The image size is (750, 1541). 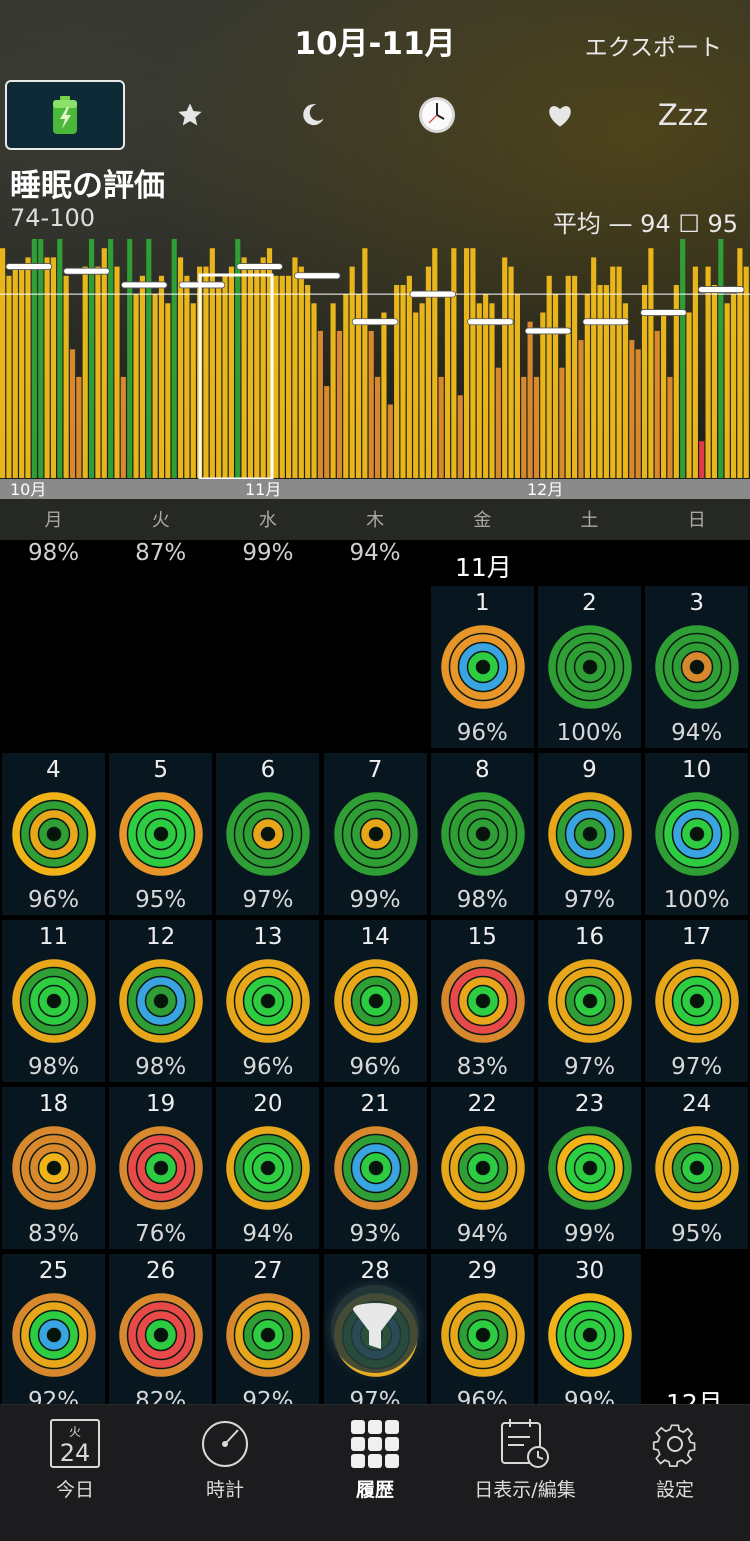 What do you see at coordinates (313, 115) in the screenshot?
I see `tab-moon` at bounding box center [313, 115].